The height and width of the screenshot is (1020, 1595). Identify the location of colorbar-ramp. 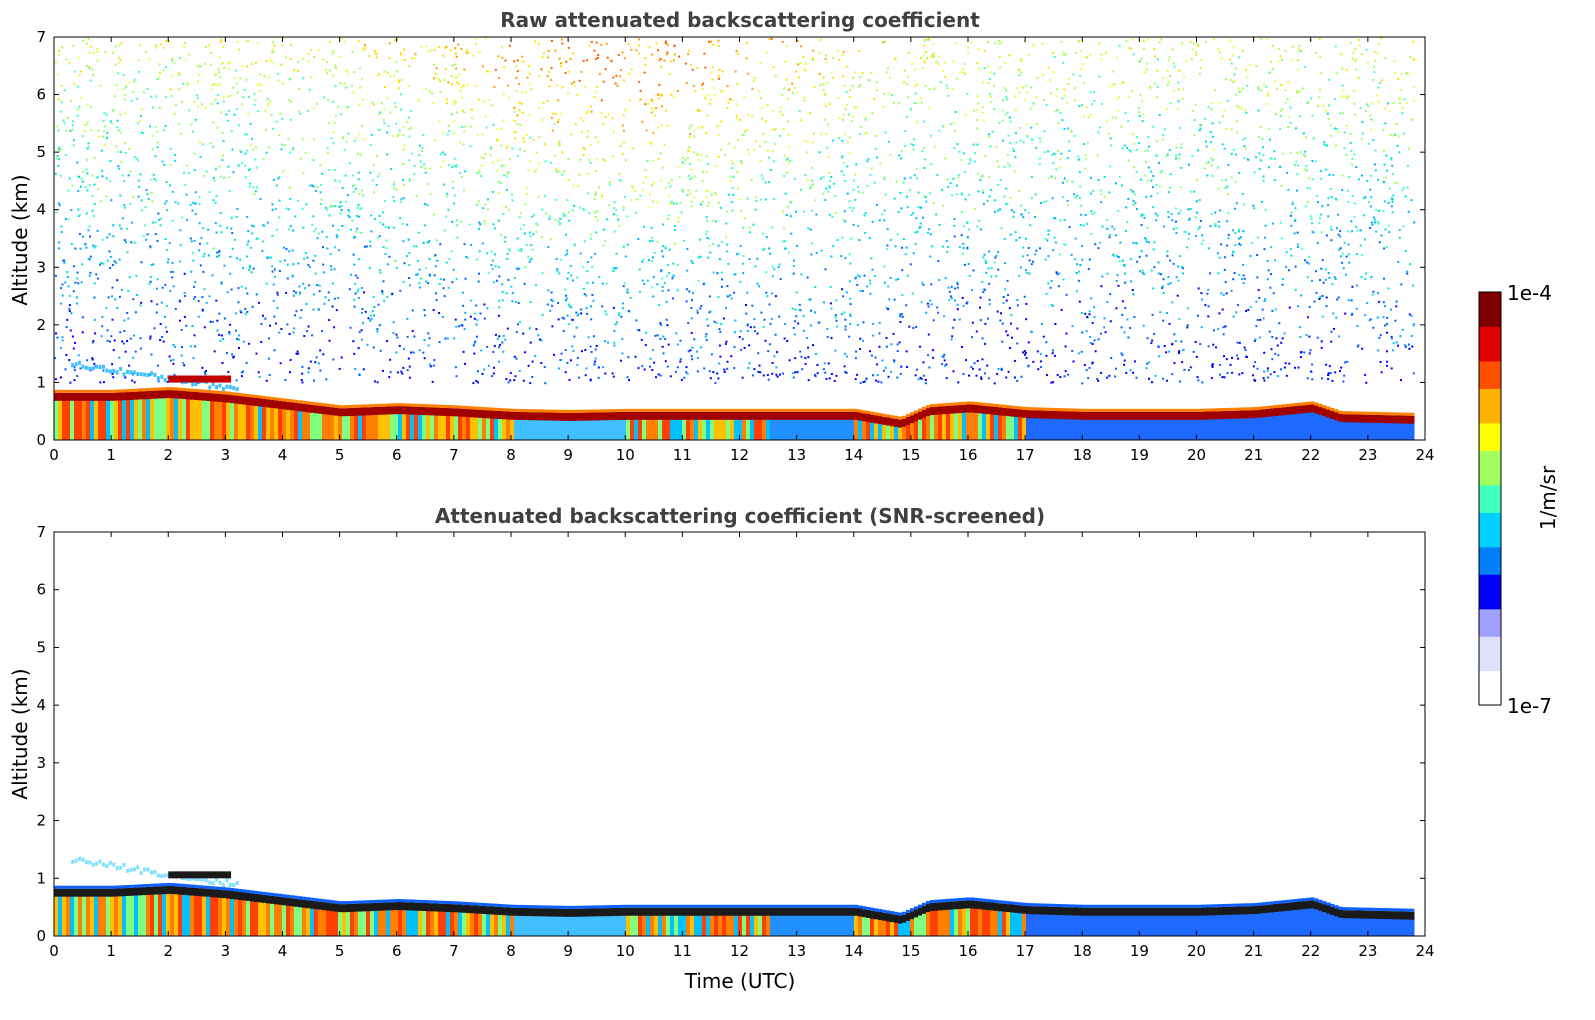
(1490, 499).